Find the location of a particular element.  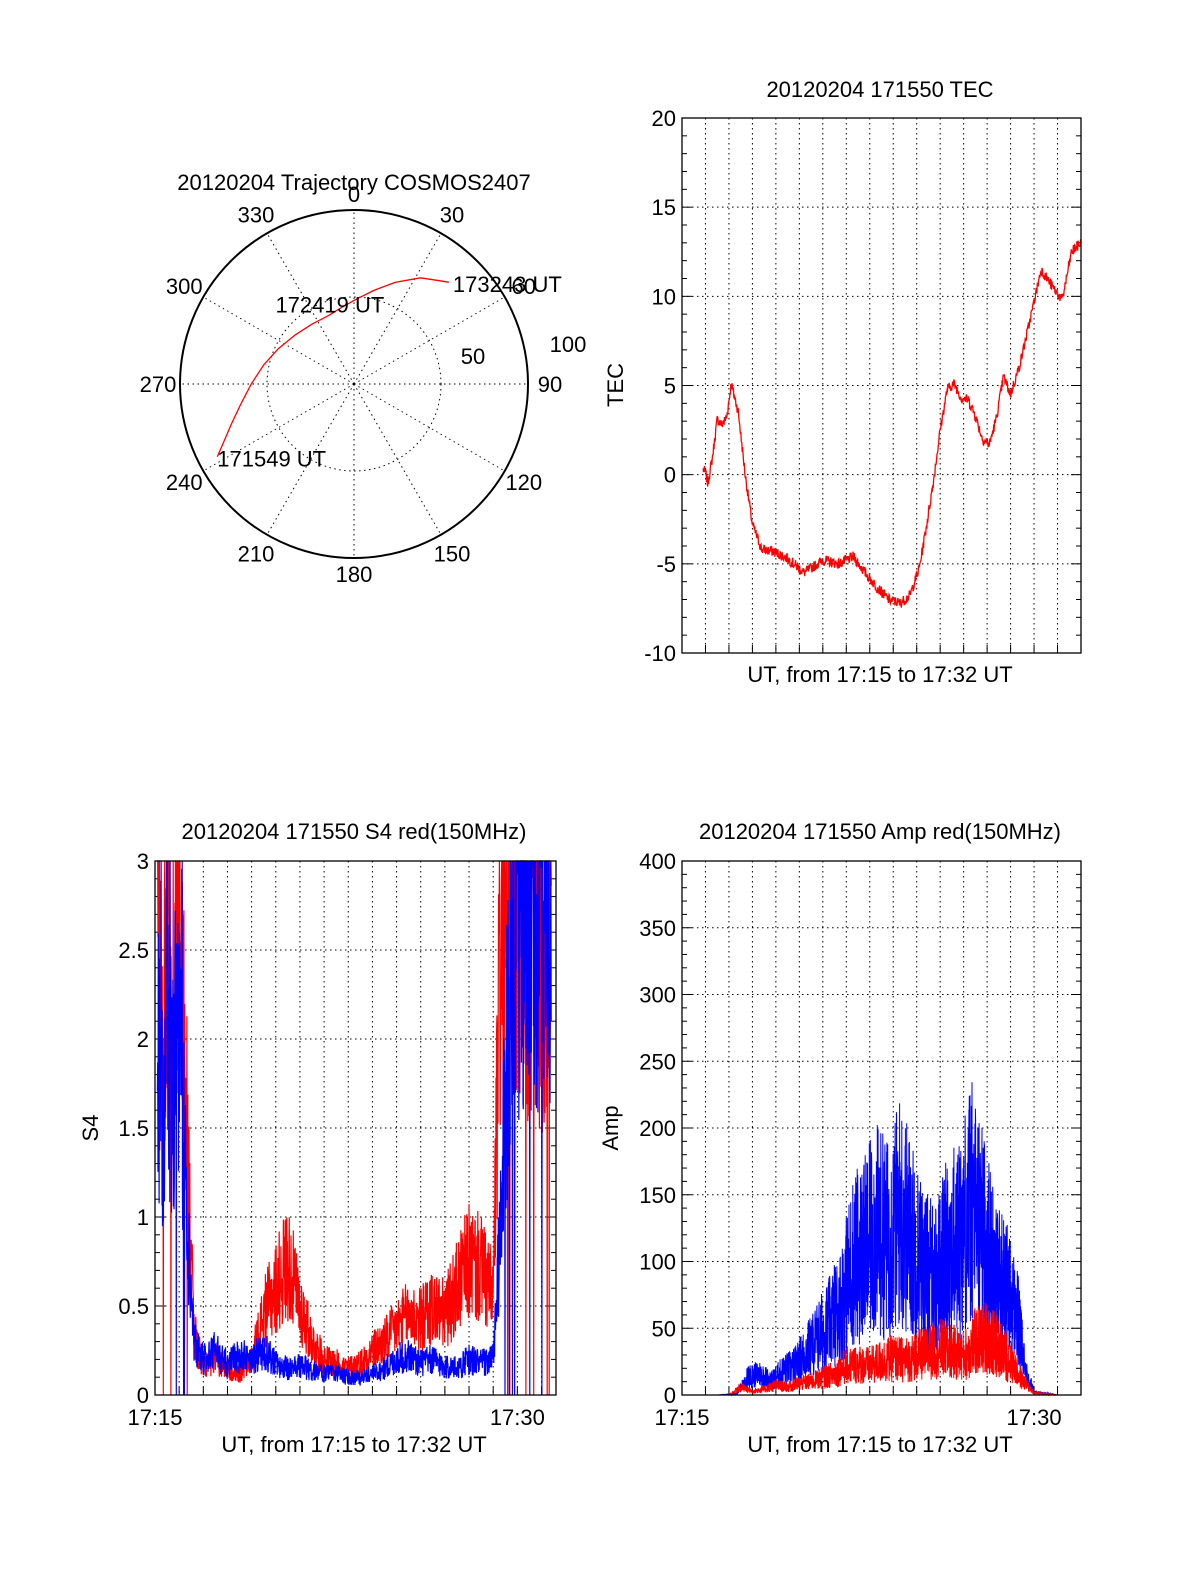

y-tick-label: 2.5 is located at coordinates (133, 950).